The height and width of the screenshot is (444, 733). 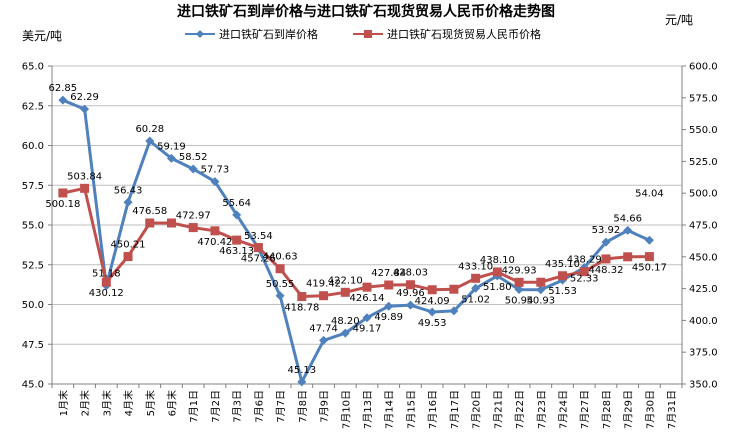 I want to click on data-label: 448.32, so click(x=605, y=270).